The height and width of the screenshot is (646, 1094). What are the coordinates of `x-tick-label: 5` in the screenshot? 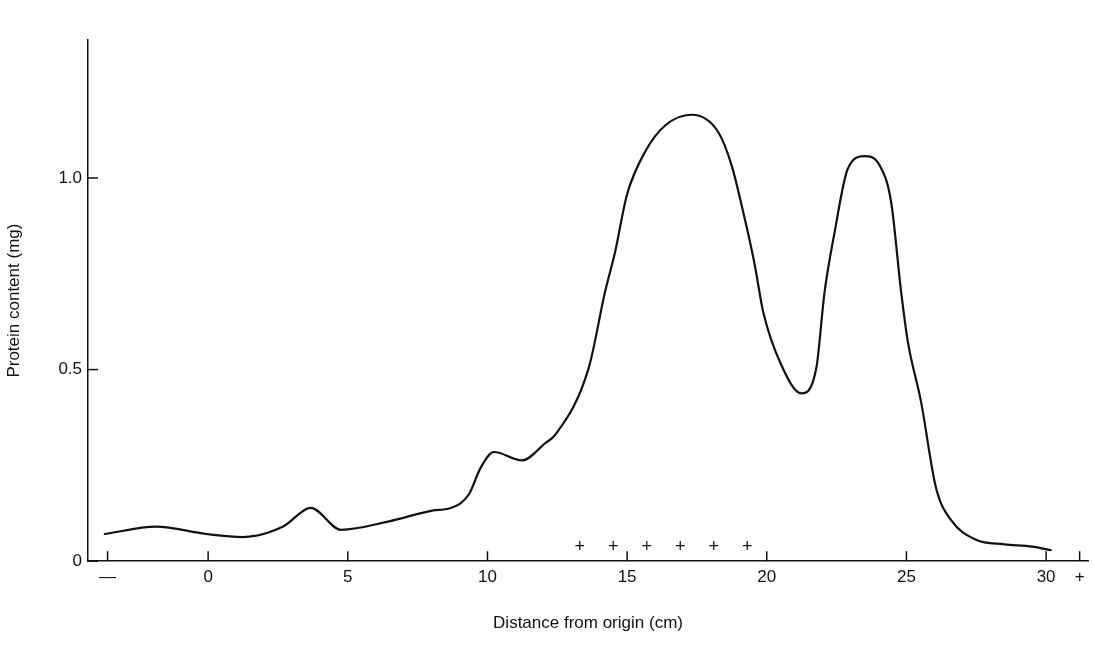 It's located at (348, 577).